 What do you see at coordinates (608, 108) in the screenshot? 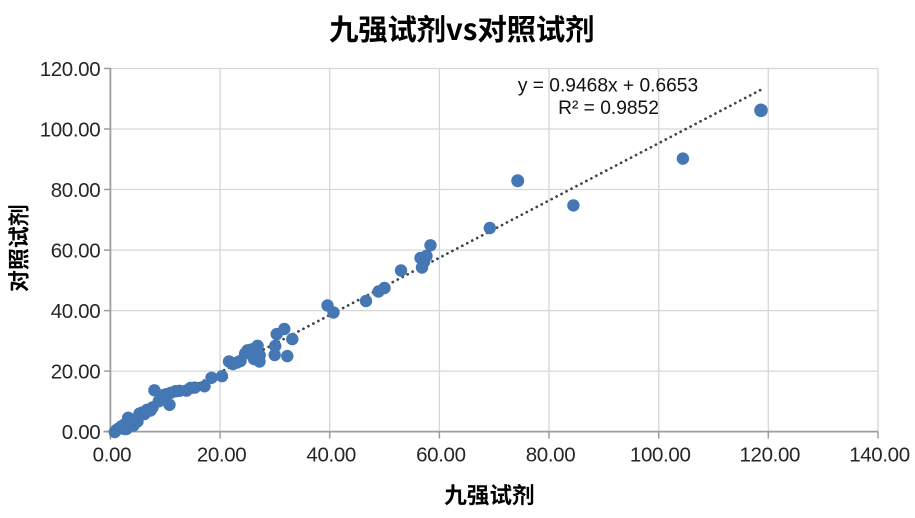
I see `svg-text: R² = 0.9852` at bounding box center [608, 108].